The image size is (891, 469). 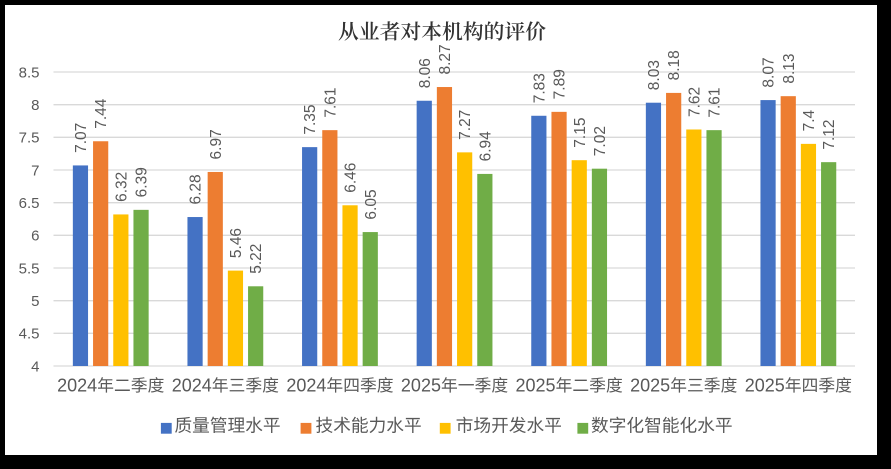 I want to click on svg-text: 6.5, so click(x=29, y=203).